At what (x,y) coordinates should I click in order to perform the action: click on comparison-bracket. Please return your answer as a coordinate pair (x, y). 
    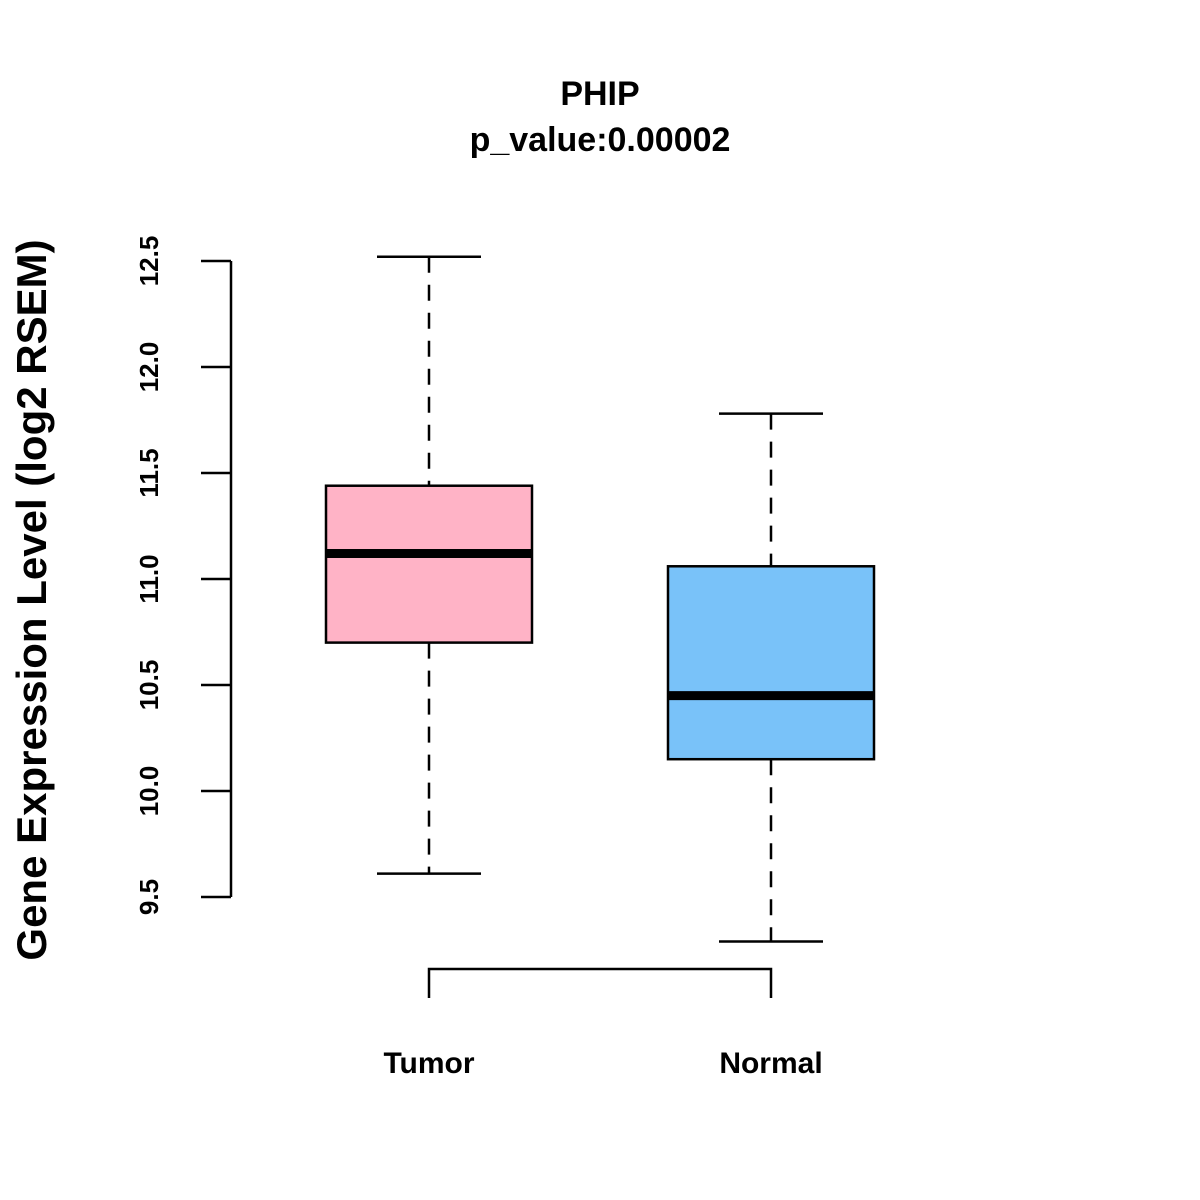
    Looking at the image, I should click on (600, 982).